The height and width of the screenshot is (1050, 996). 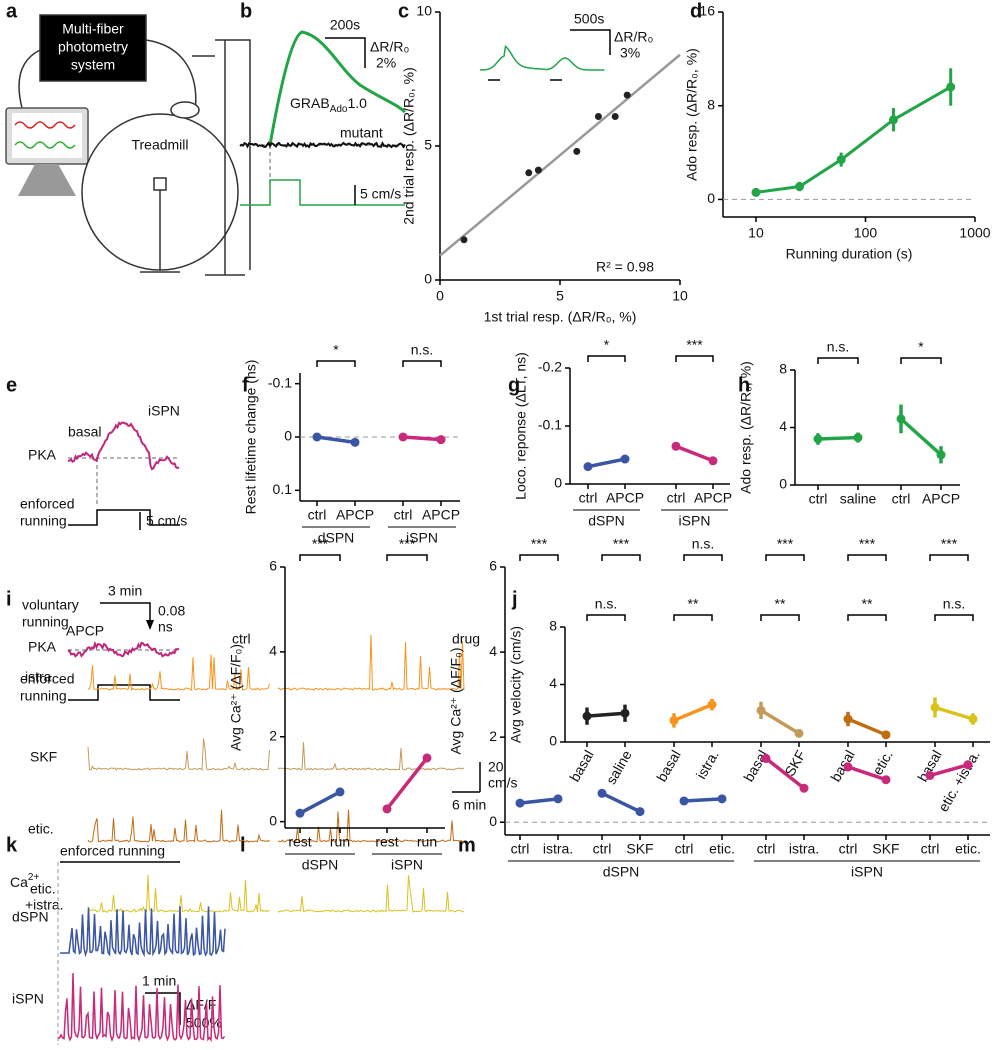 What do you see at coordinates (93, 48) in the screenshot?
I see `system-box` at bounding box center [93, 48].